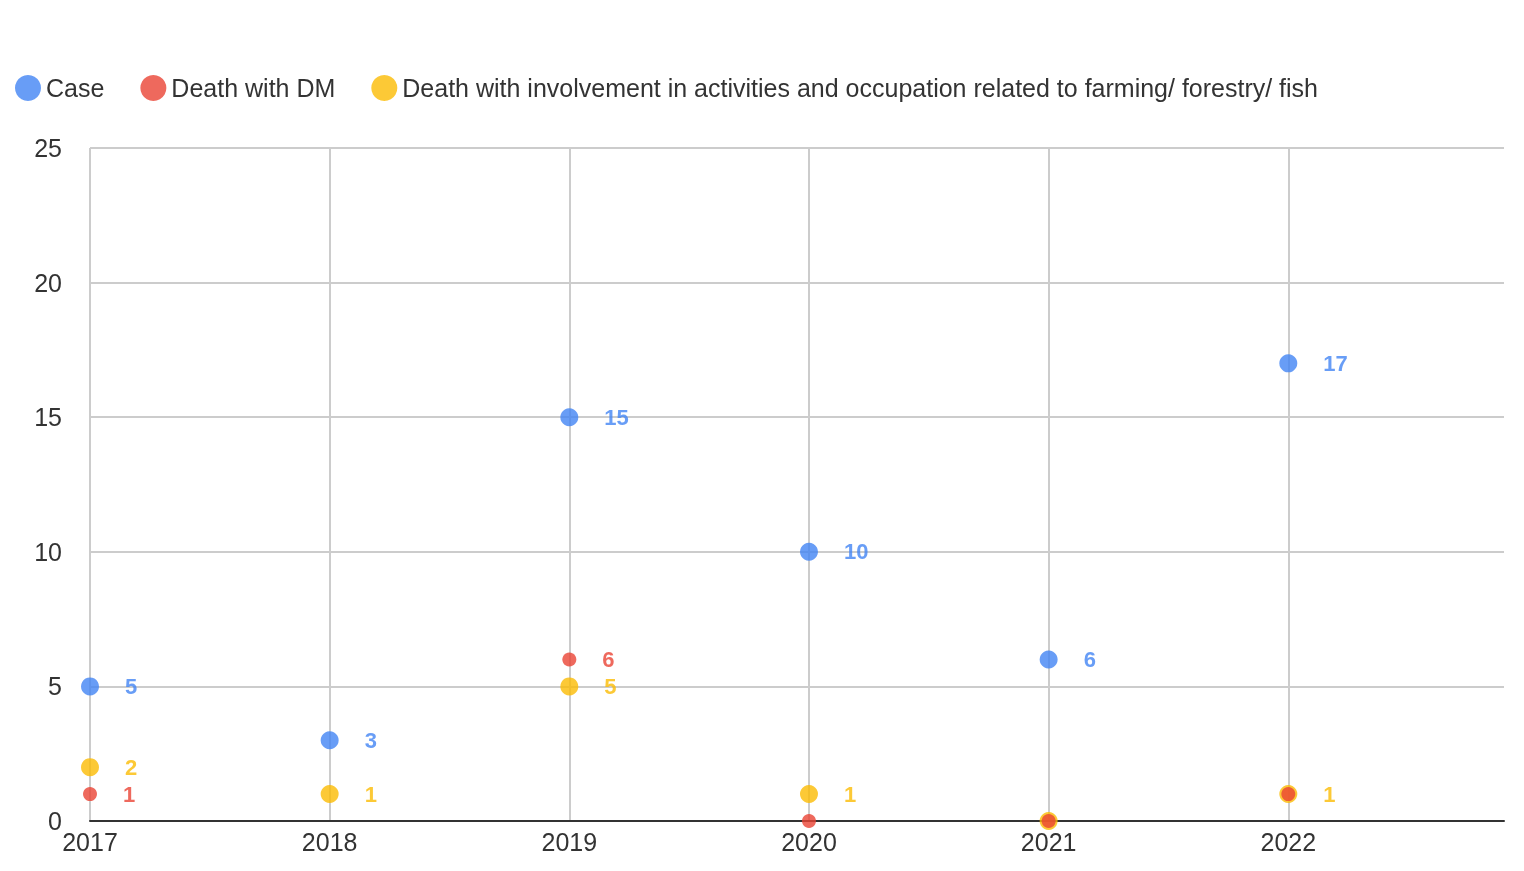 The height and width of the screenshot is (871, 1524). I want to click on x-tick-label: 2019, so click(569, 841).